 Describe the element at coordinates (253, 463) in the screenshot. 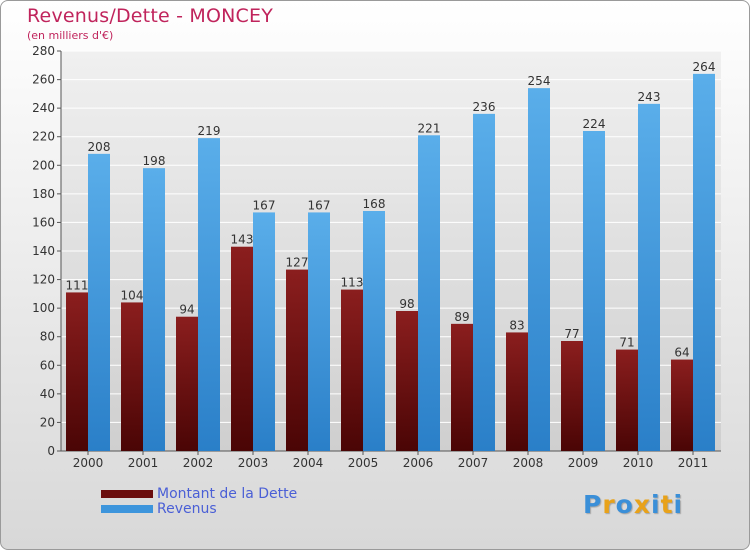

I see `x-tick-label: 2003` at that location.